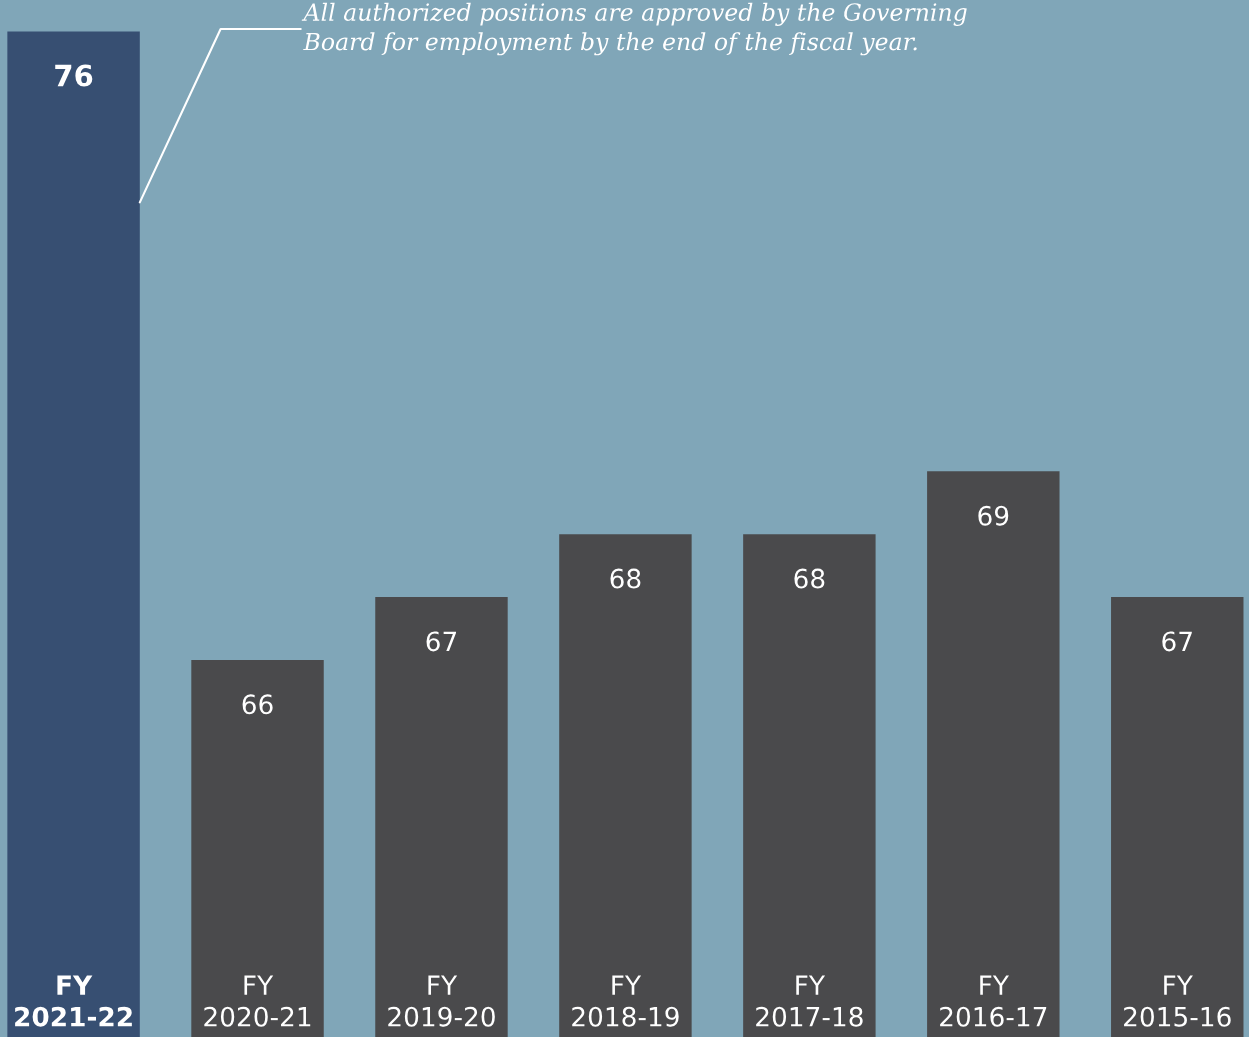 This screenshot has height=1037, width=1249. Describe the element at coordinates (993, 1001) in the screenshot. I see `x-tick-label: FY 2016-17` at that location.